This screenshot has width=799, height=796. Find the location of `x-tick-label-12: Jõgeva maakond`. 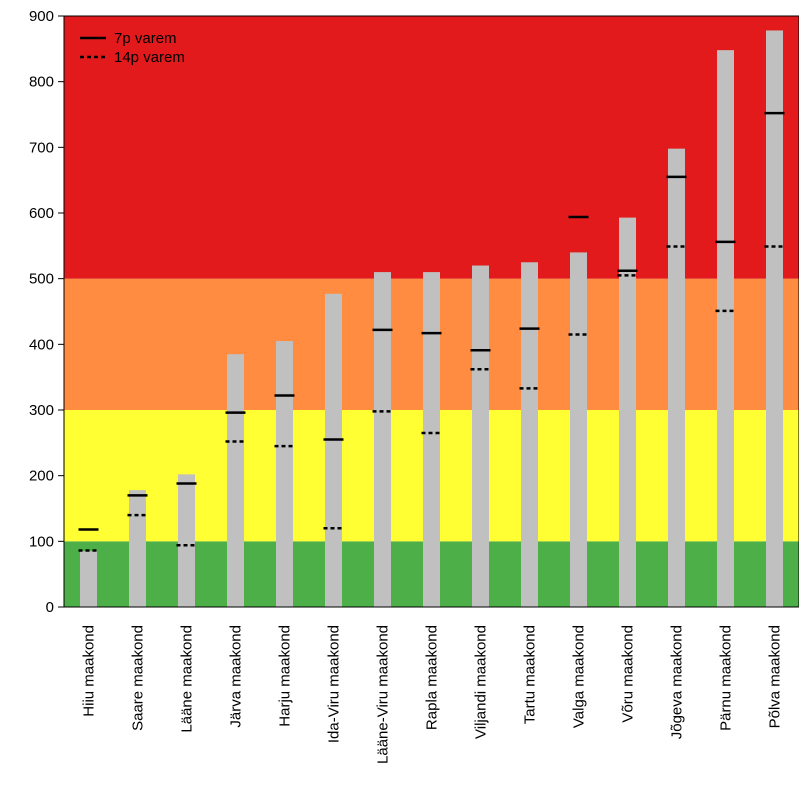

x-tick-label-12: Jõgeva maakond is located at coordinates (677, 682).